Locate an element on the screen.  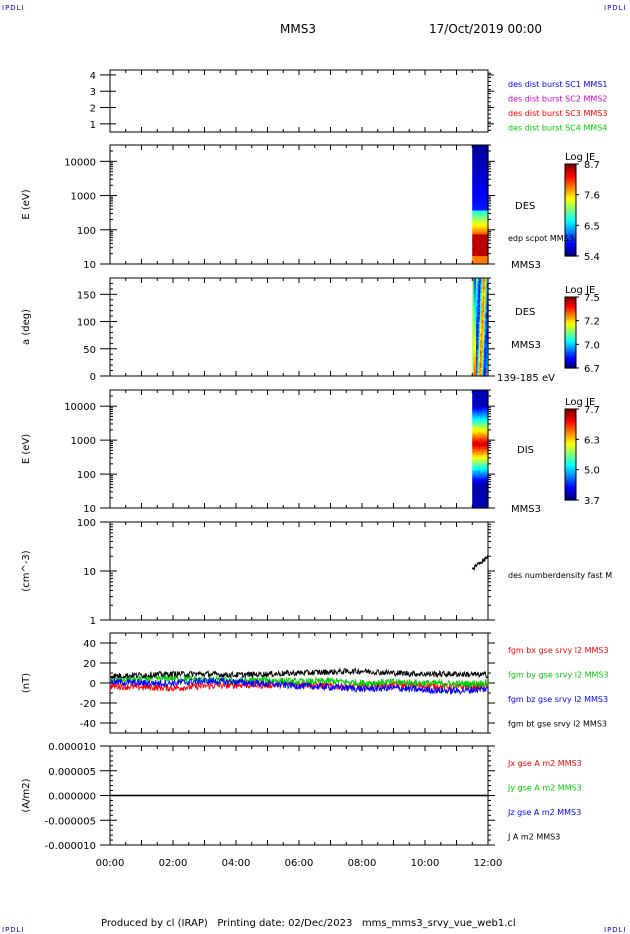
des_pitch-colorbar-cell is located at coordinates (570, 326).